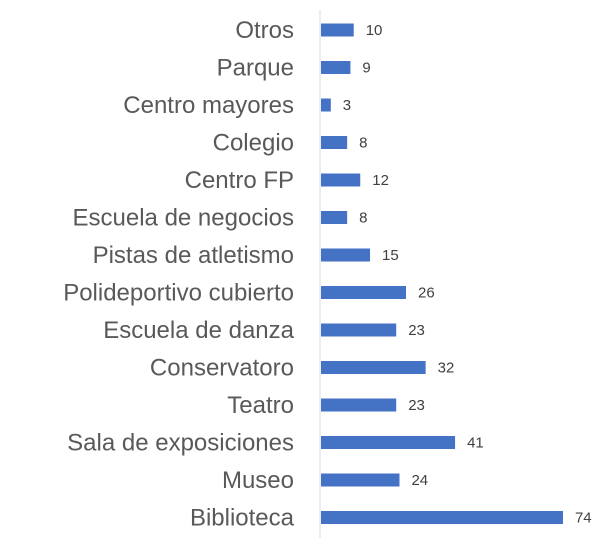 This screenshot has height=550, width=598. Describe the element at coordinates (390, 255) in the screenshot. I see `data-label: 15` at that location.